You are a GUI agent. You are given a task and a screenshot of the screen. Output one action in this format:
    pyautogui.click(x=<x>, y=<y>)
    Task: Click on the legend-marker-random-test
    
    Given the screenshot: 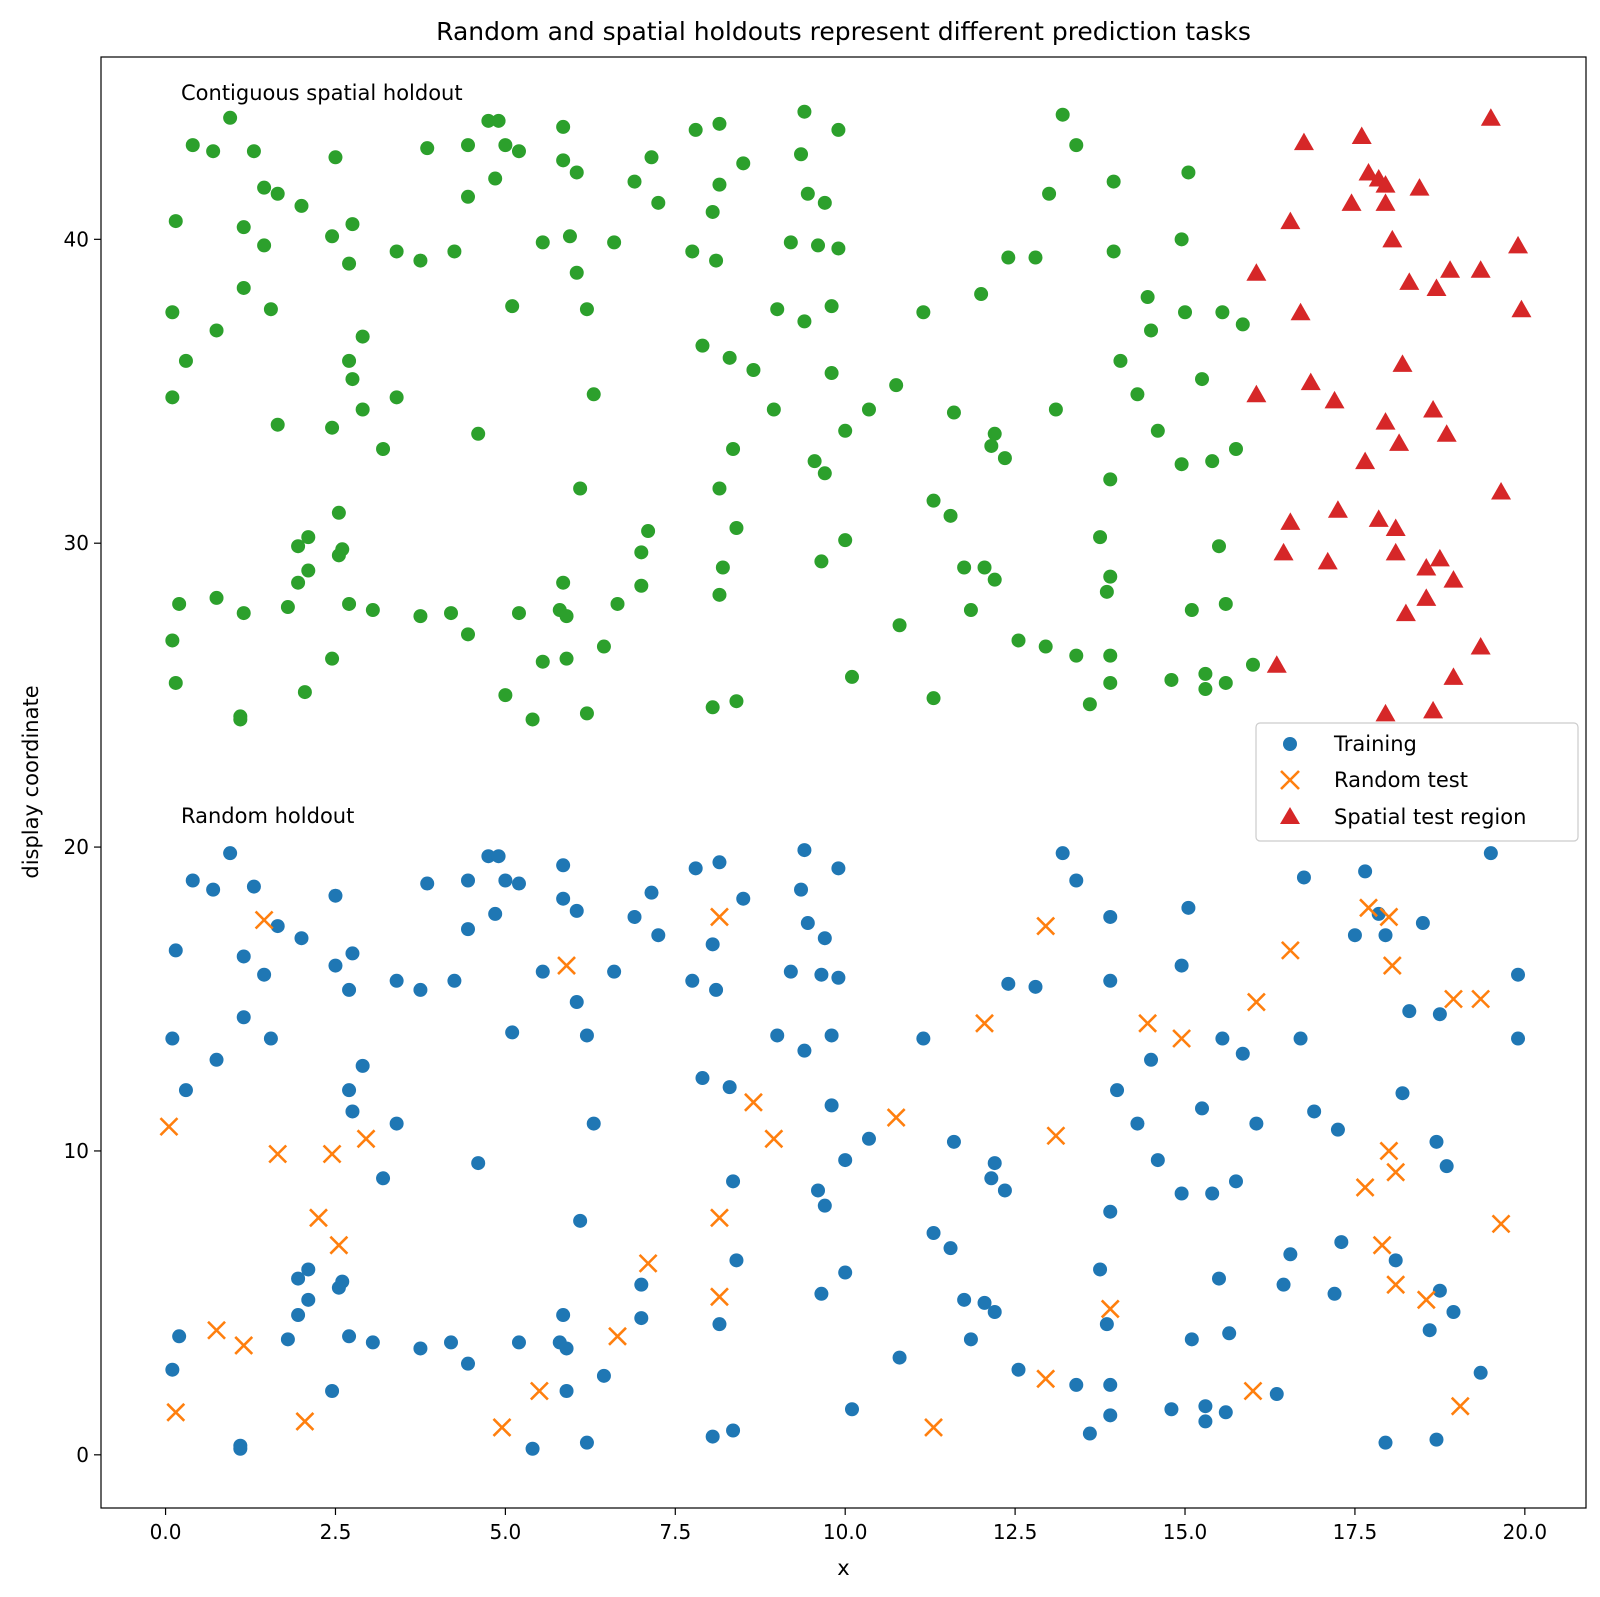 What is the action you would take?
    pyautogui.click(x=1290, y=780)
    